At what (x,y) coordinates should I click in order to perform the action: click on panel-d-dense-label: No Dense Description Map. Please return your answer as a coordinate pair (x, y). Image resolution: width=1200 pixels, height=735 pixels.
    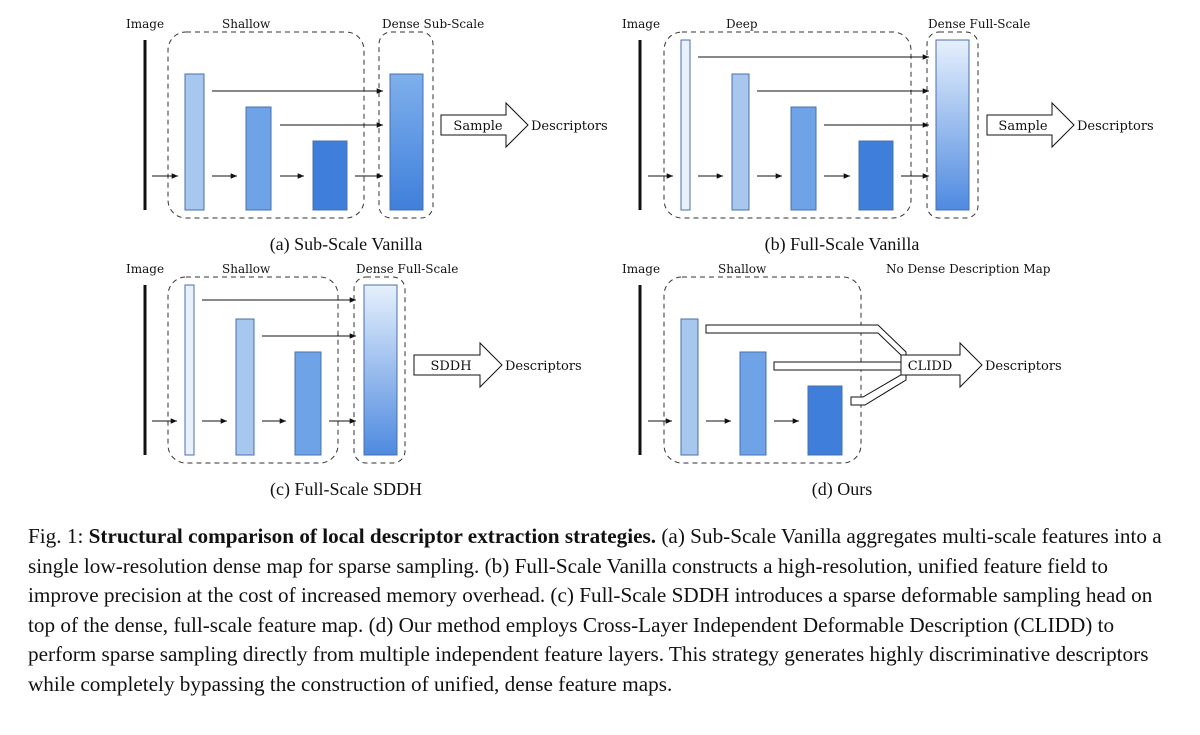
    Looking at the image, I should click on (968, 269).